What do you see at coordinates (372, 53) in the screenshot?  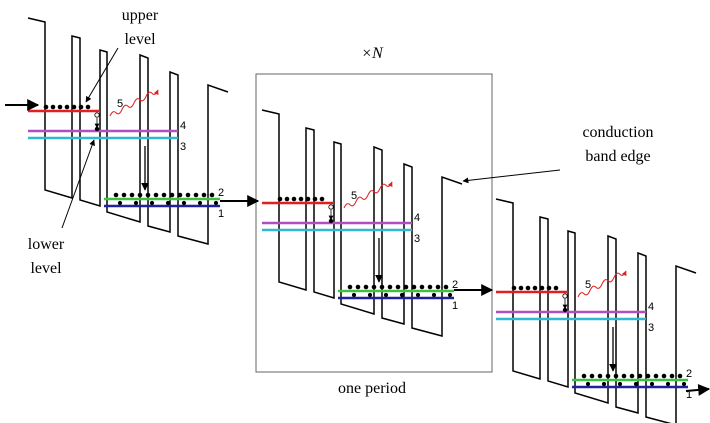 I see `box-label: ×N` at bounding box center [372, 53].